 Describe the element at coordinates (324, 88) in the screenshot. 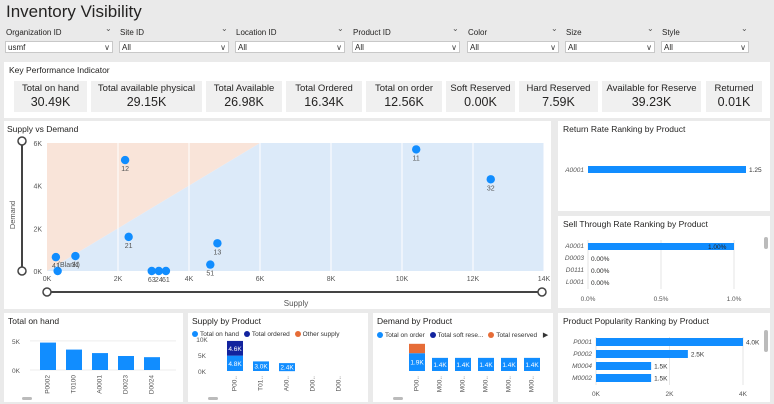

I see `kpi-label: Total Ordered` at that location.